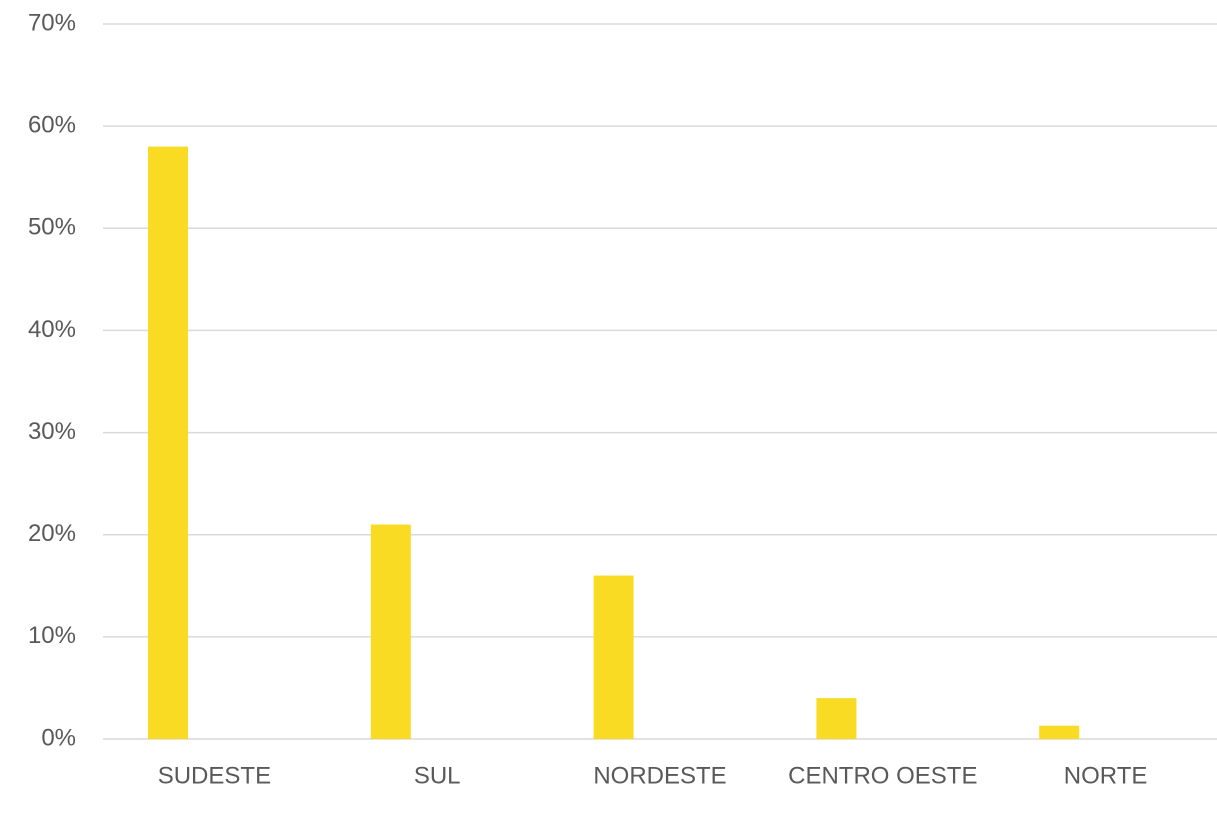 This screenshot has width=1217, height=832. I want to click on x-tick-label: CENTRO OESTE, so click(882, 775).